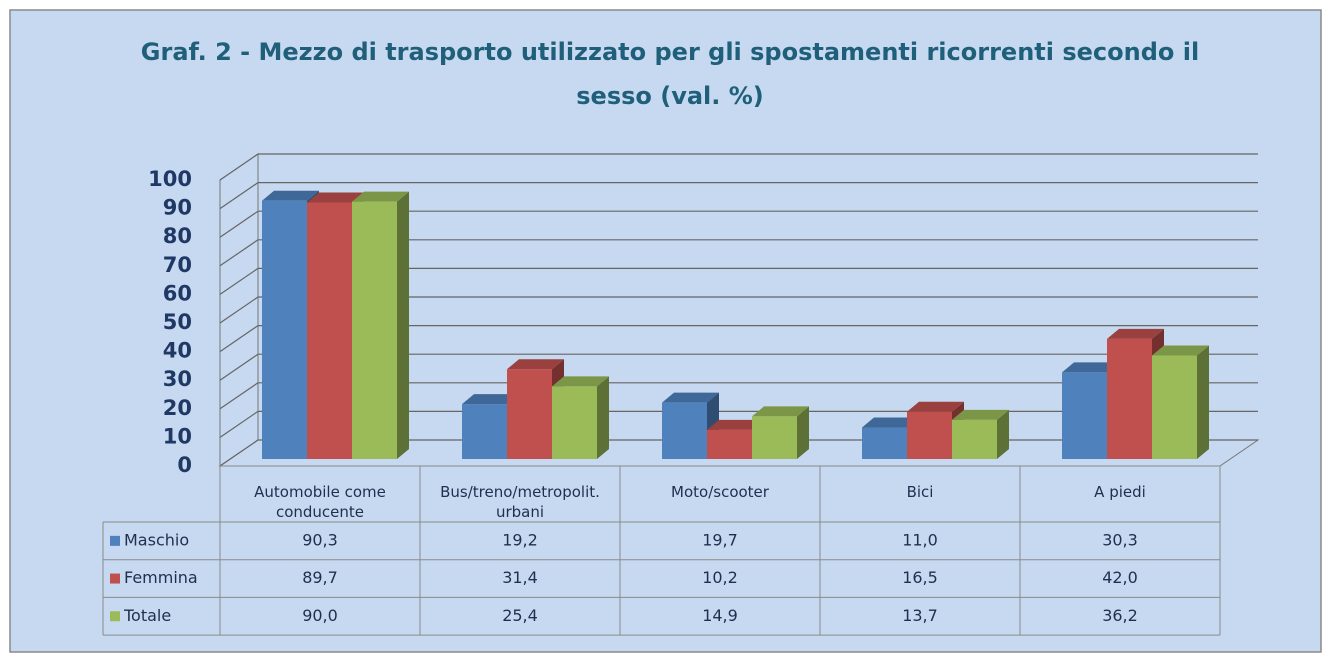  Describe the element at coordinates (177, 351) in the screenshot. I see `y-tick-label: 40` at that location.